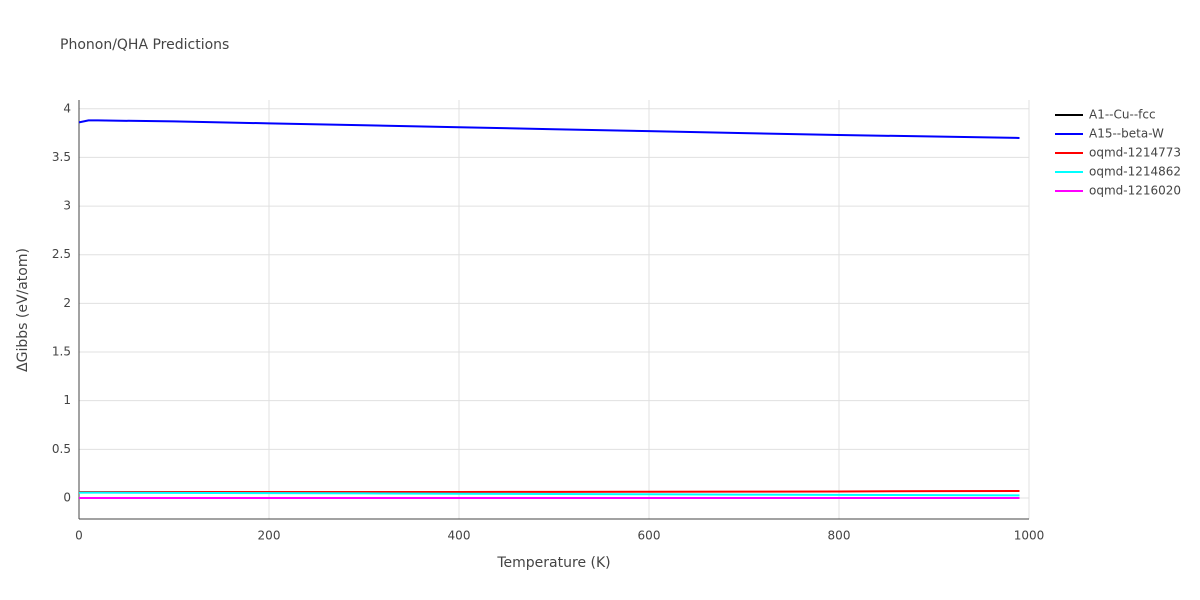 The width and height of the screenshot is (1200, 600). I want to click on legend-label: A15--beta-W, so click(1126, 134).